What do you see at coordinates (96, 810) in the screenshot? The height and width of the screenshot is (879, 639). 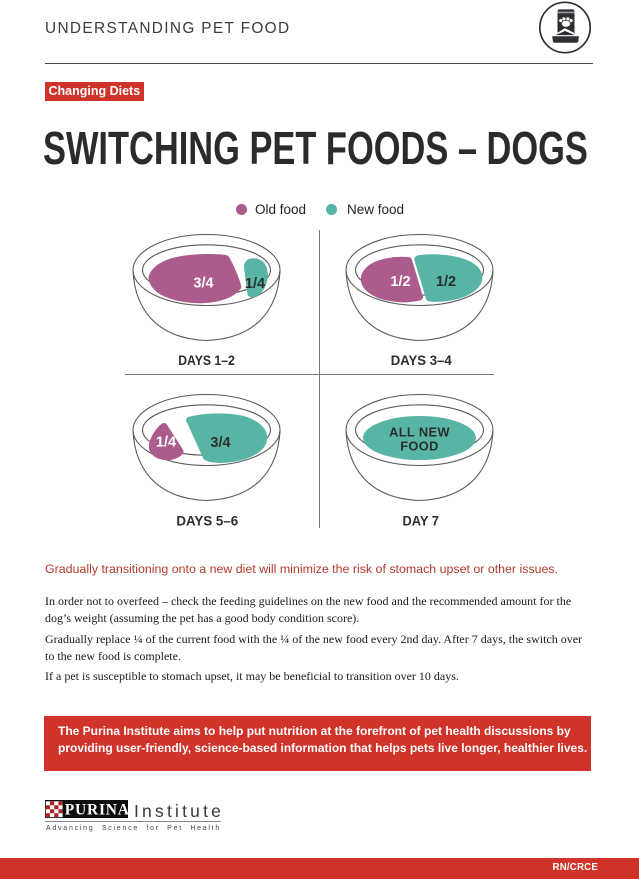 I see `svg-text: PURINA` at bounding box center [96, 810].